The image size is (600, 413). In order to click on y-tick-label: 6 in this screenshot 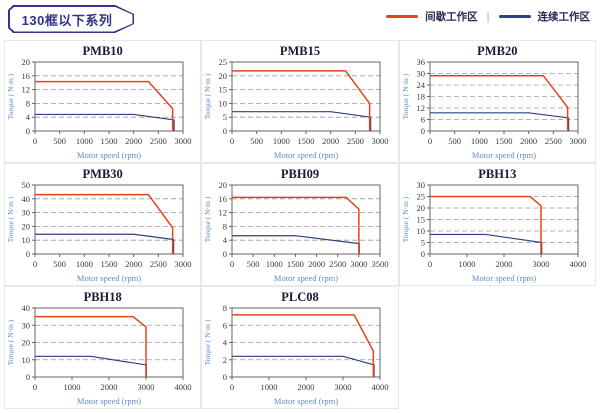, I will do `click(225, 325)`.